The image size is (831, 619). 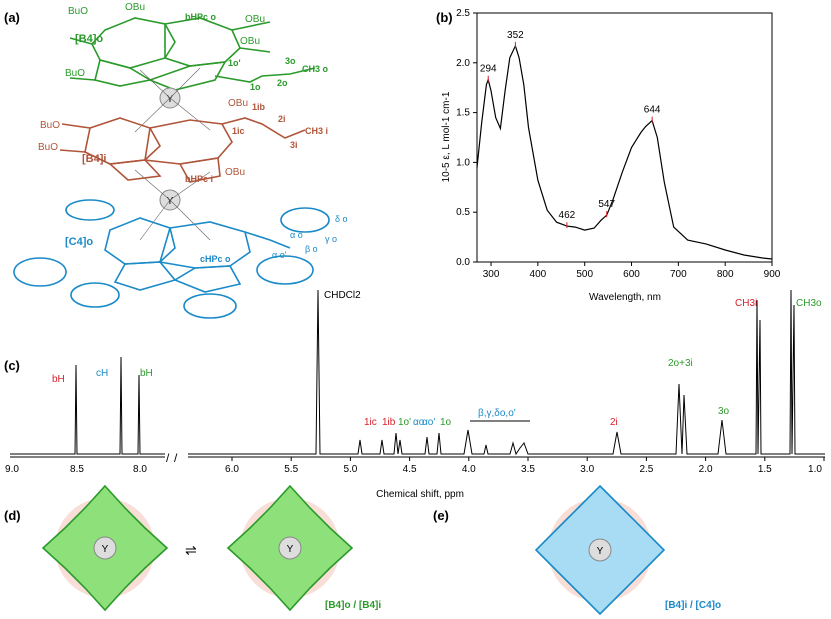 I want to click on chain-3o: 3o, so click(x=290, y=61).